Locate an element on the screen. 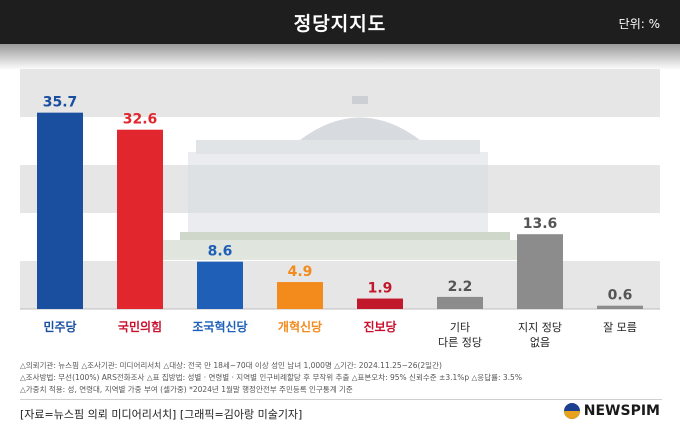  source-credit: [자료=뉴스핌 의뢰 미디어리서치] [그래픽=김아랑 미술기자] is located at coordinates (161, 414).